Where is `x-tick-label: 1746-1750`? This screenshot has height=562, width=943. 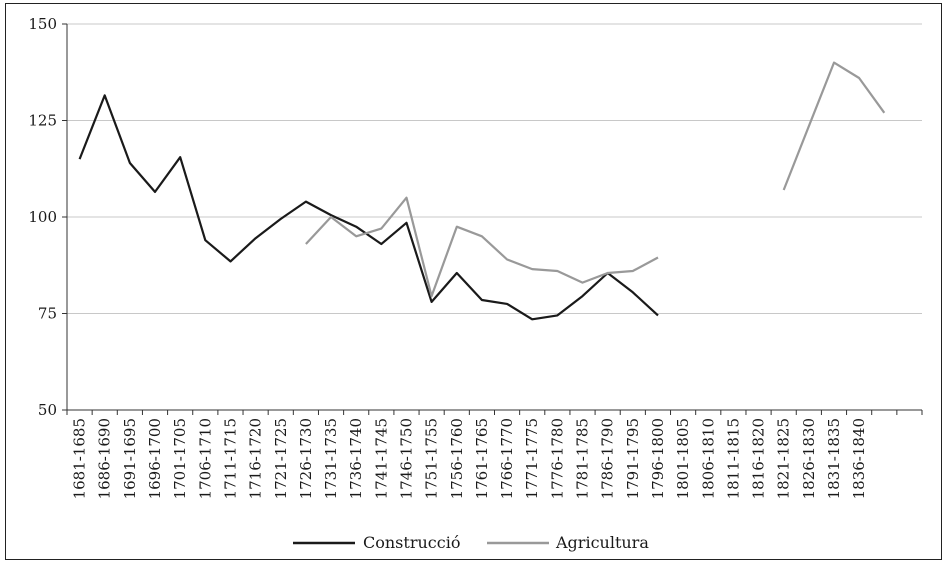 x-tick-label: 1746-1750 is located at coordinates (406, 458).